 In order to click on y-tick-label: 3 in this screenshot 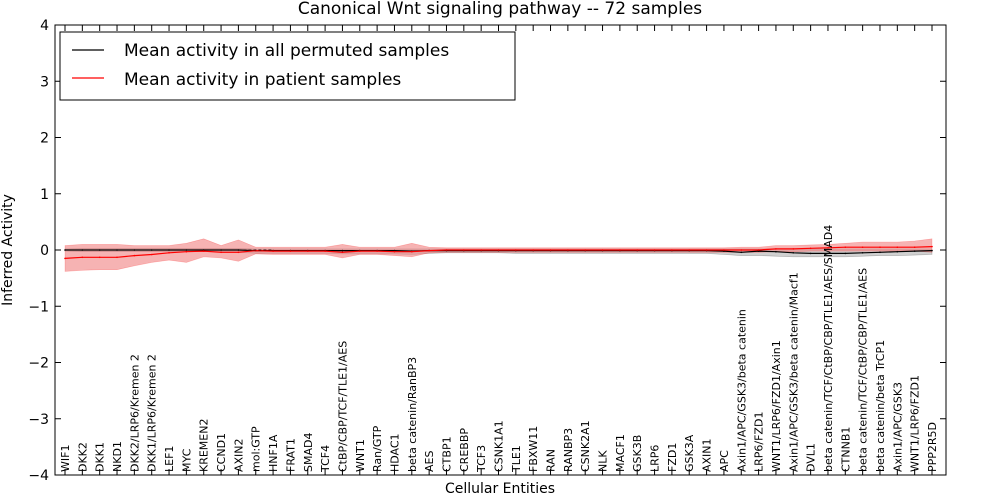, I will do `click(44, 82)`.